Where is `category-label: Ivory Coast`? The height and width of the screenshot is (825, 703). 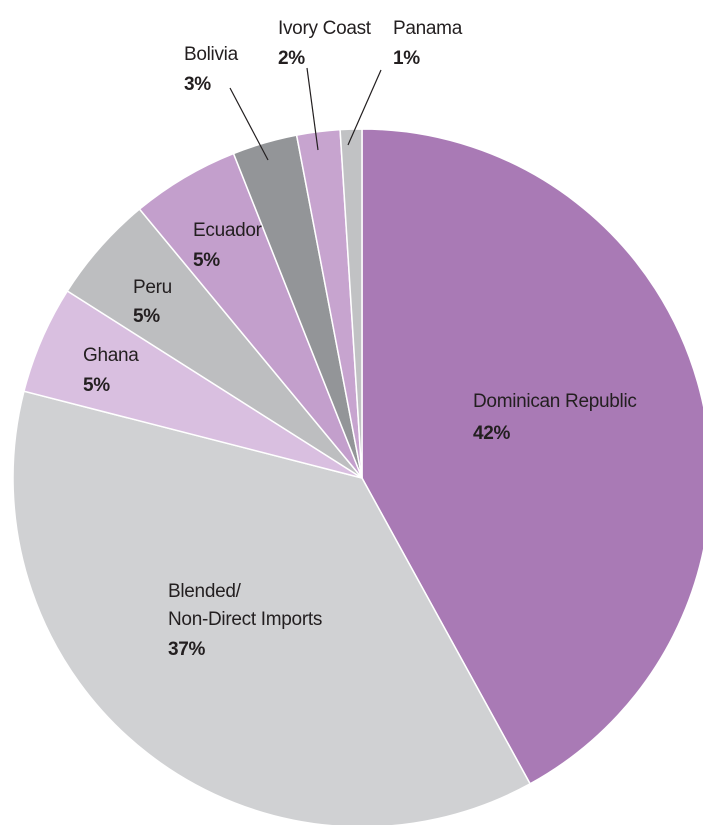
category-label: Ivory Coast is located at coordinates (325, 28).